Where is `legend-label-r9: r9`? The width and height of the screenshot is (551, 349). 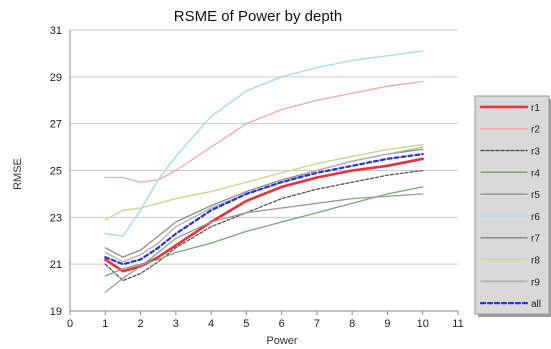 legend-label-r9: r9 is located at coordinates (535, 282).